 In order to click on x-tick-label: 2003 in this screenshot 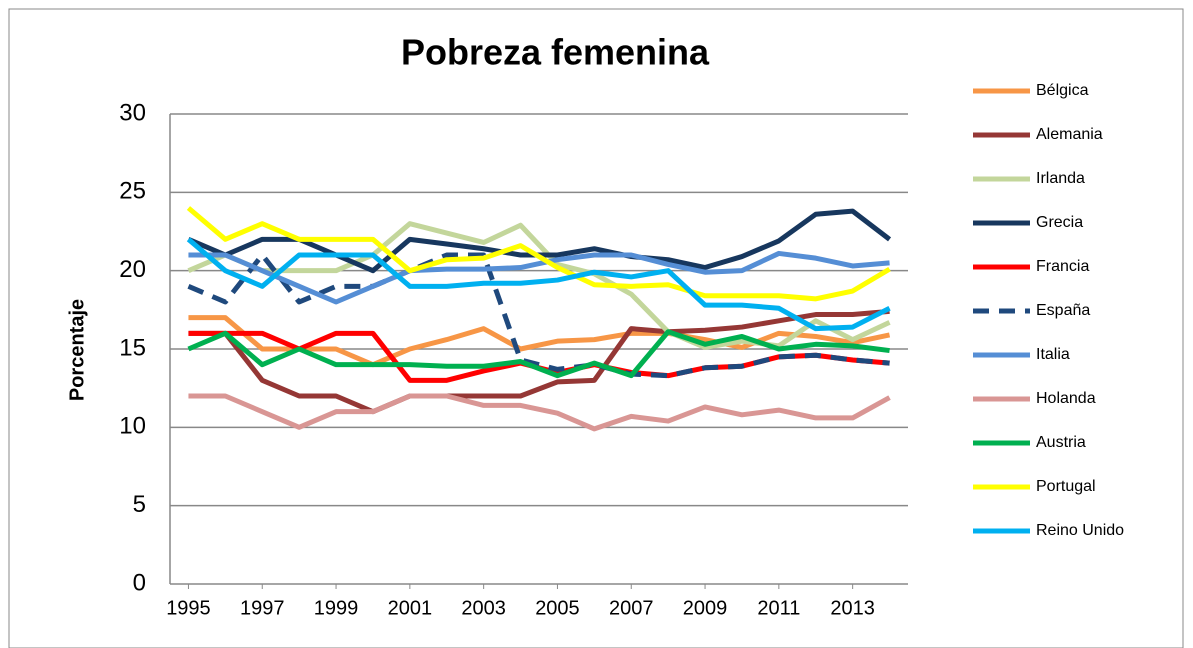, I will do `click(483, 608)`.